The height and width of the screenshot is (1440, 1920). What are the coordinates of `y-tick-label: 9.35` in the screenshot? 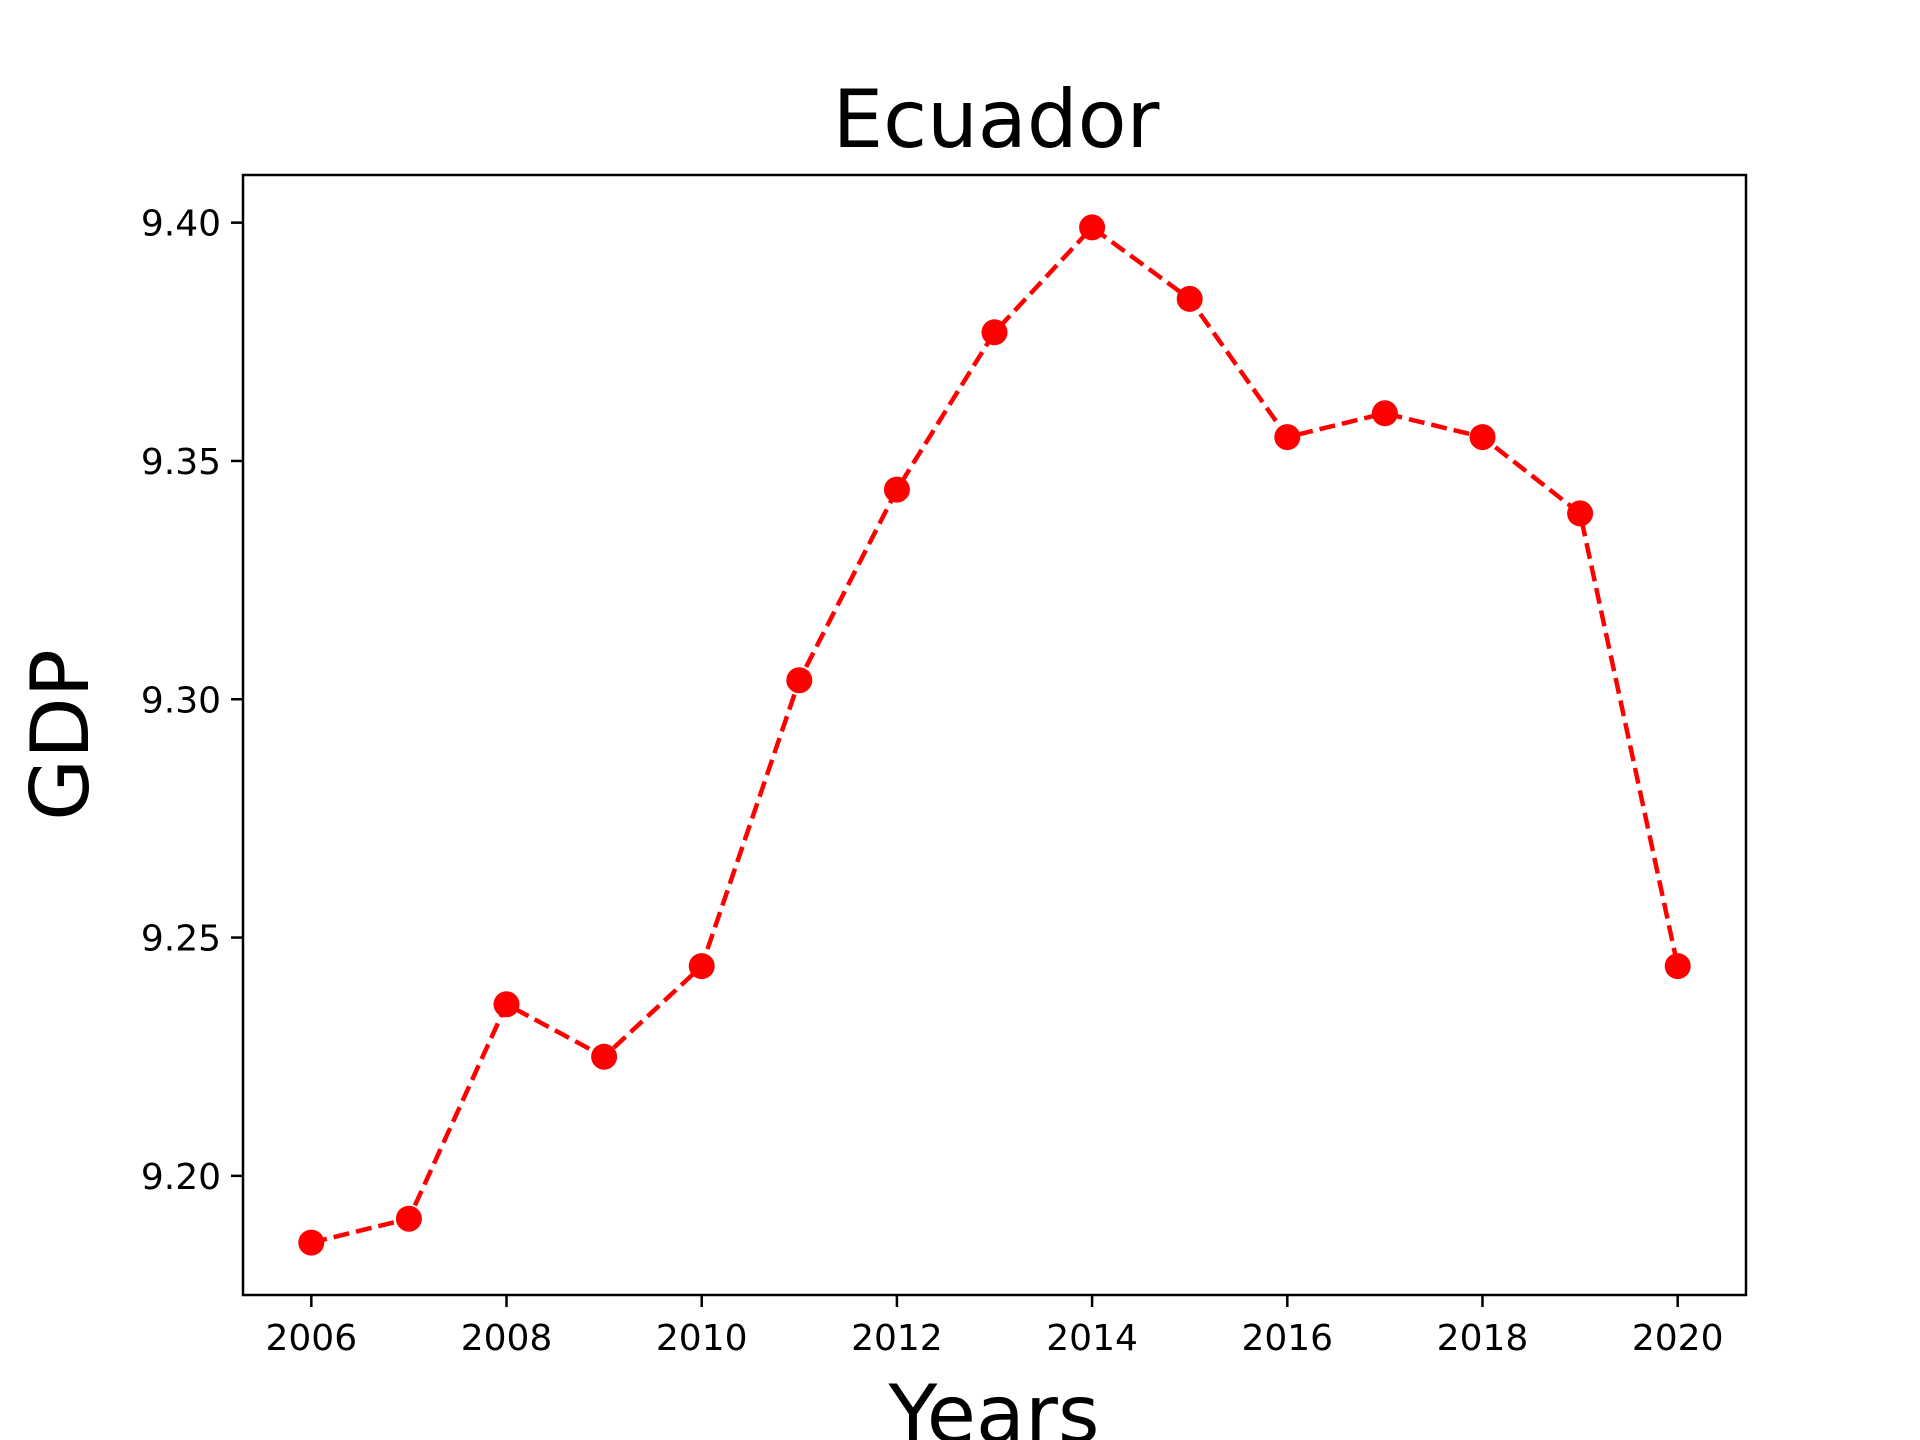 It's located at (181, 462).